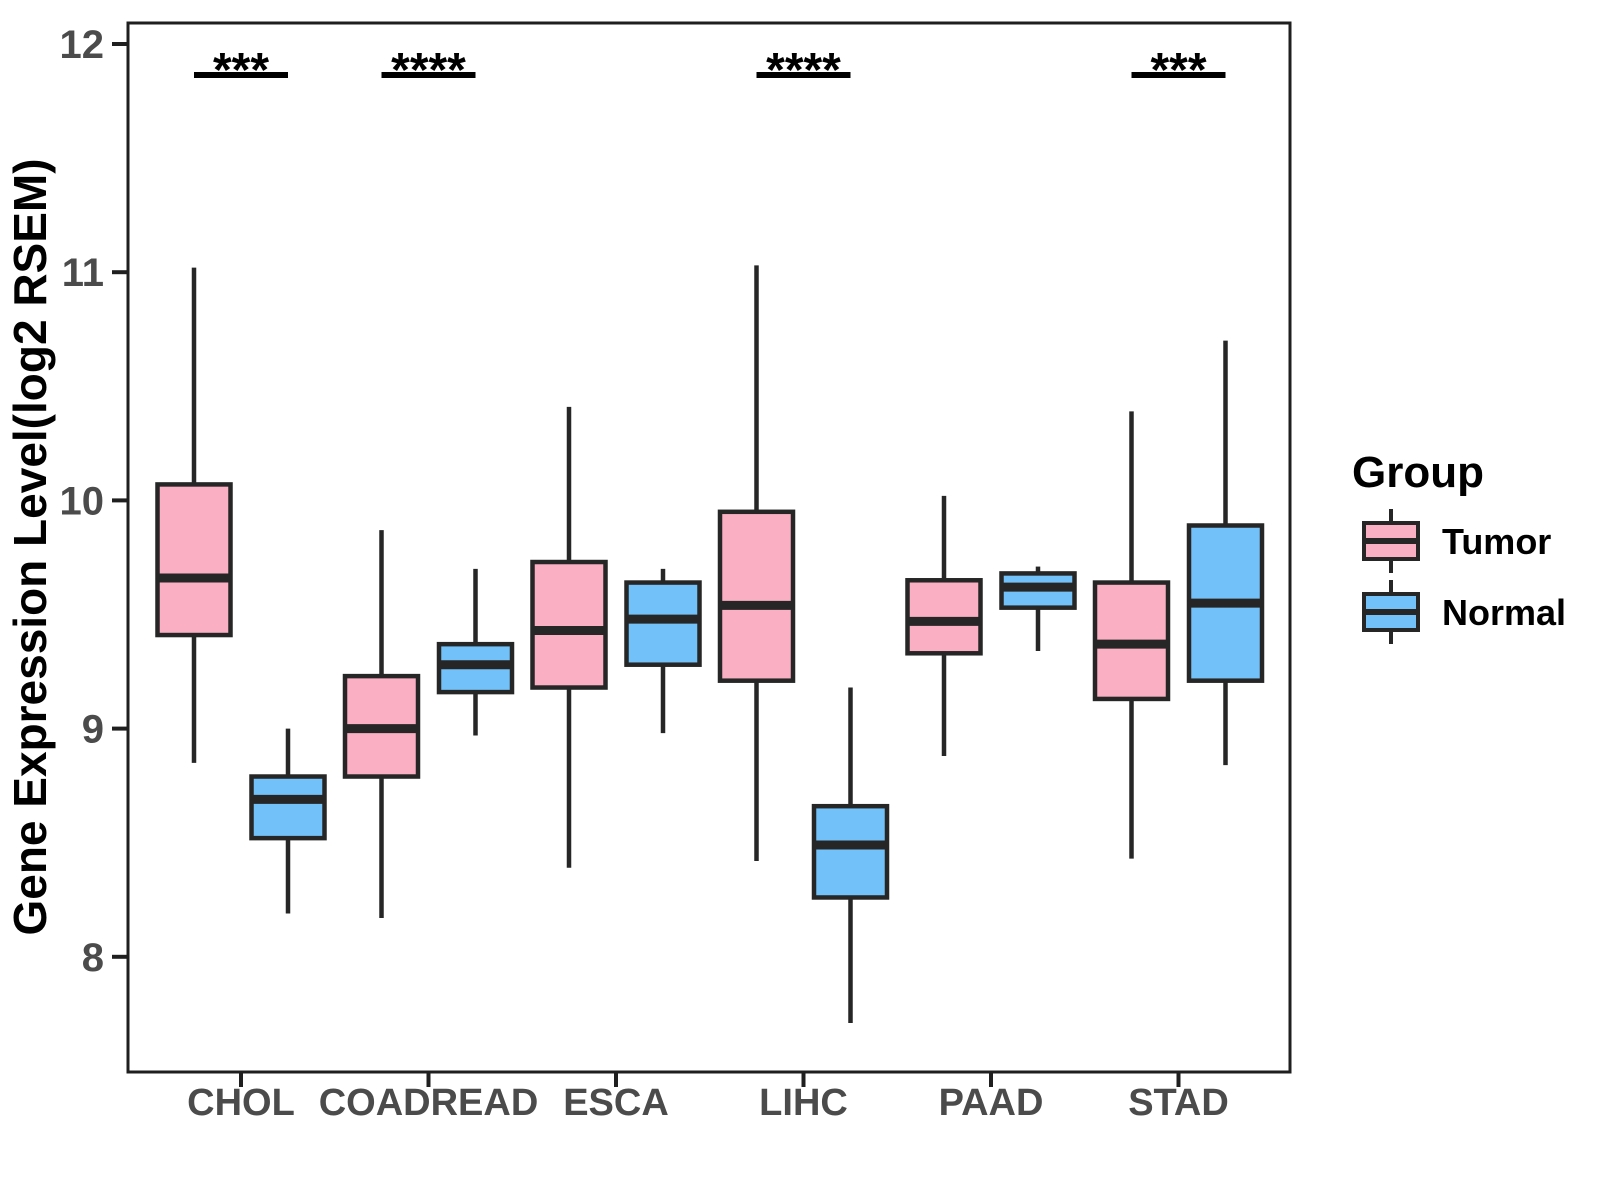 This screenshot has width=1600, height=1200. I want to click on significance-lihc: ****, so click(803, 70).